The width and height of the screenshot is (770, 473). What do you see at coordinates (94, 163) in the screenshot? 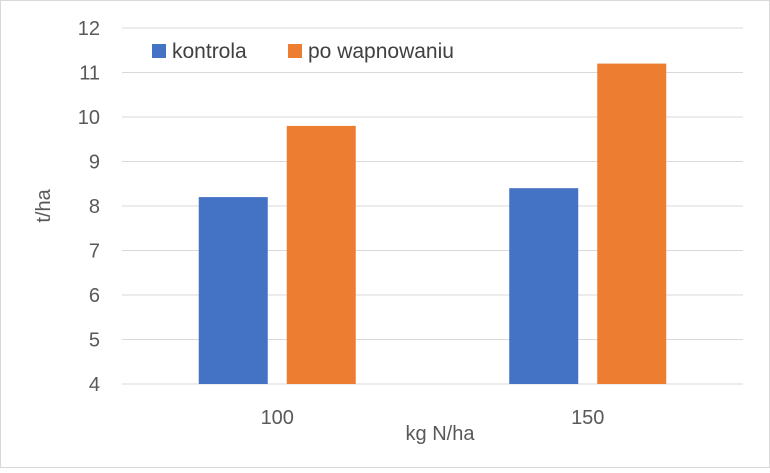
I see `y-tick-label: 9` at bounding box center [94, 163].